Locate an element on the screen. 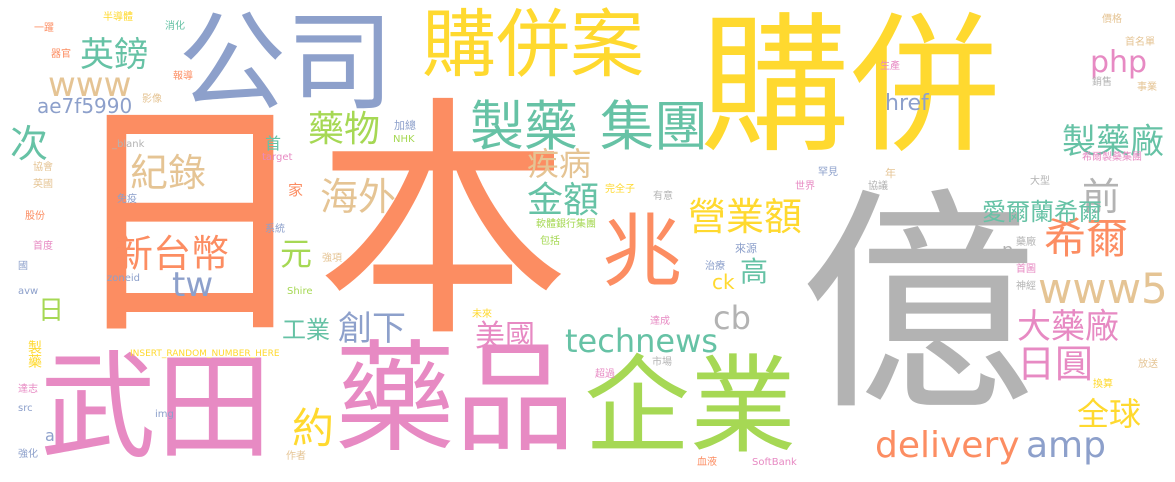  word-avw: avw is located at coordinates (28, 291).